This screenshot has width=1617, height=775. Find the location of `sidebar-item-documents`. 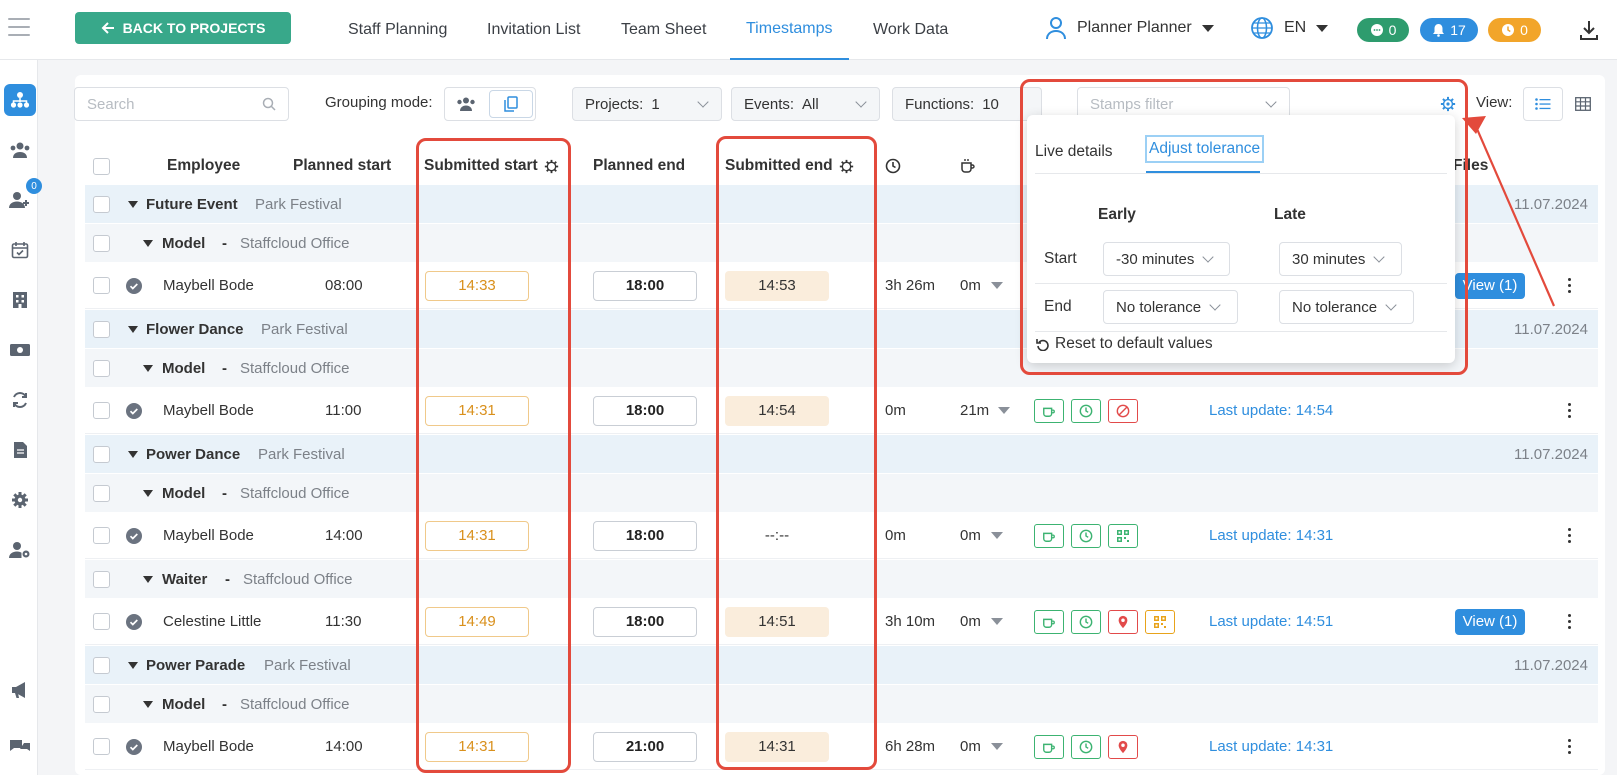

sidebar-item-documents is located at coordinates (20, 450).